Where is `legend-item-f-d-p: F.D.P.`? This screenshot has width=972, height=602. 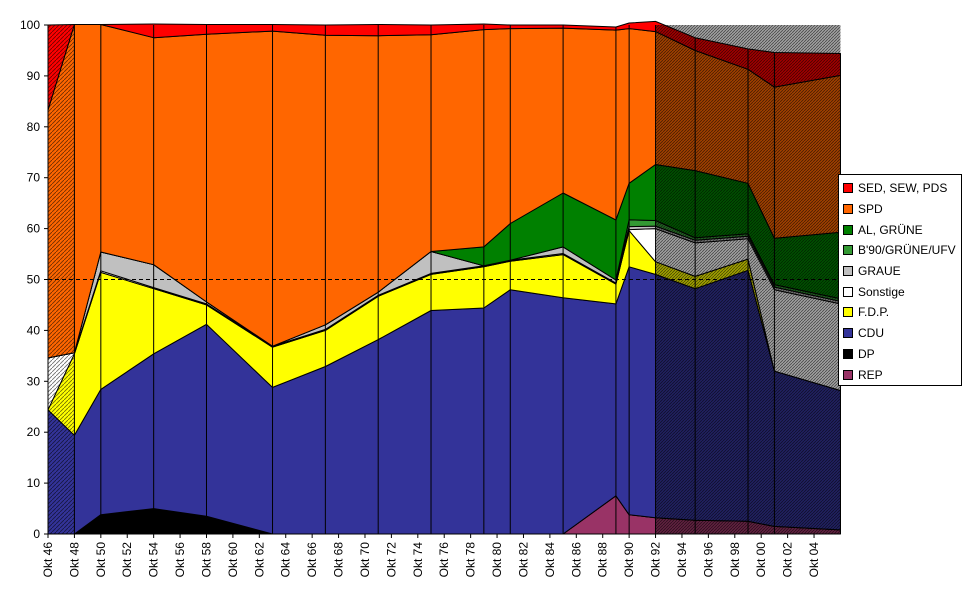 legend-item-f-d-p: F.D.P. is located at coordinates (902, 312).